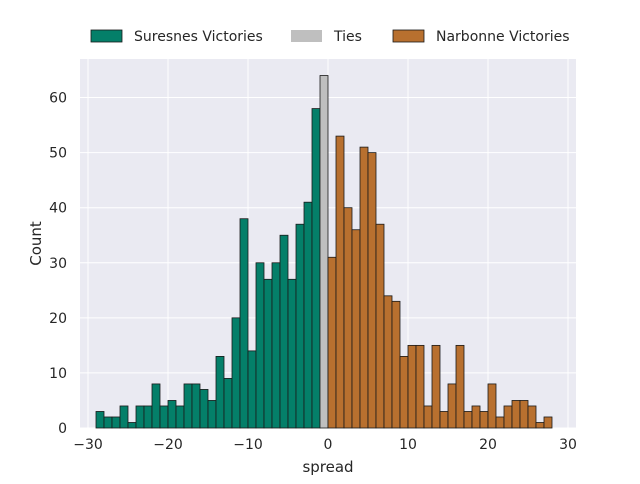  I want to click on x-tick-label: −20, so click(168, 445).